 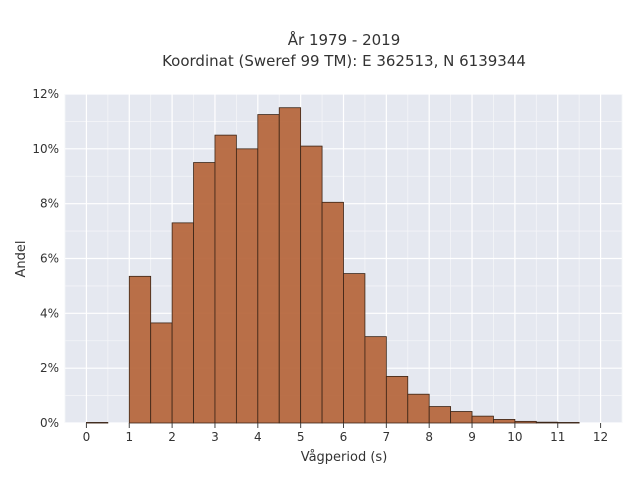 What do you see at coordinates (472, 437) in the screenshot?
I see `x-tick-label: 9` at bounding box center [472, 437].